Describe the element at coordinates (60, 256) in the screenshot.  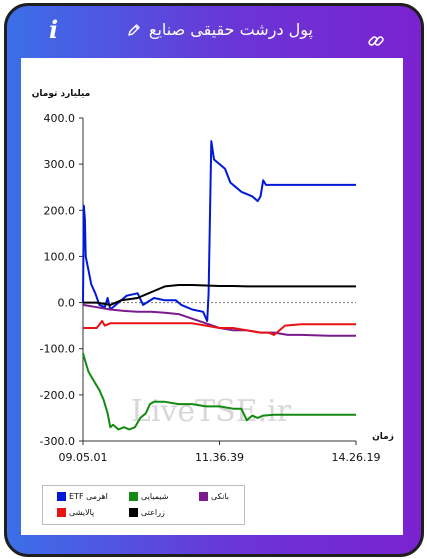
I see `y-tick-label: 100.0` at that location.